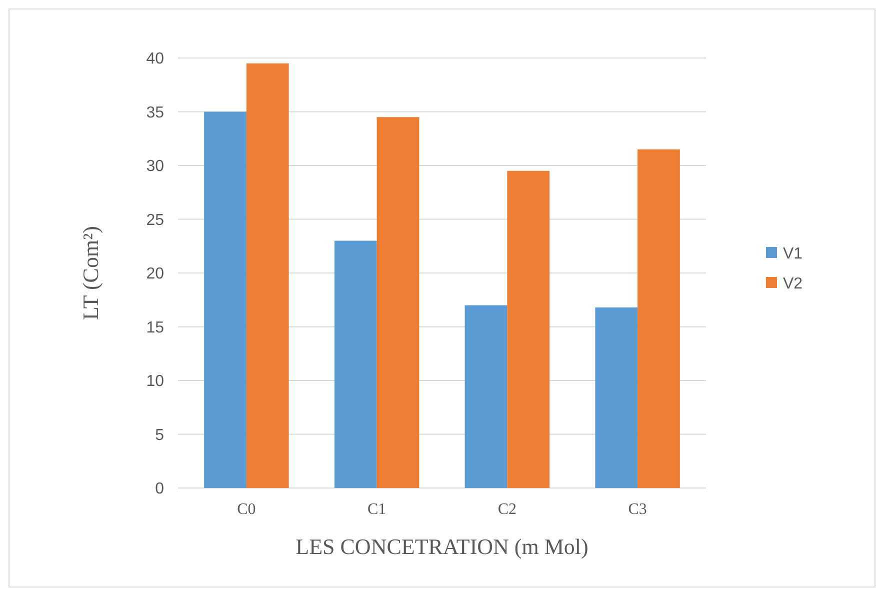  Describe the element at coordinates (155, 113) in the screenshot. I see `y-tick-label: 35` at that location.